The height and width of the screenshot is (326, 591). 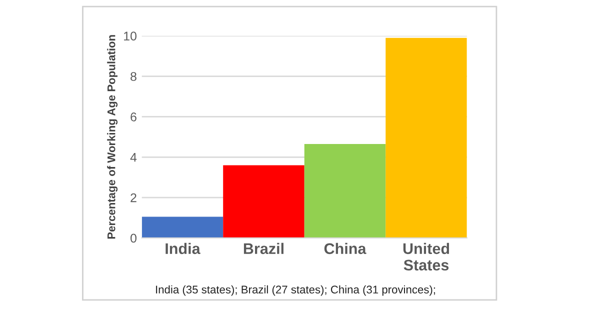 I want to click on y-tick-label: 10, so click(x=130, y=36).